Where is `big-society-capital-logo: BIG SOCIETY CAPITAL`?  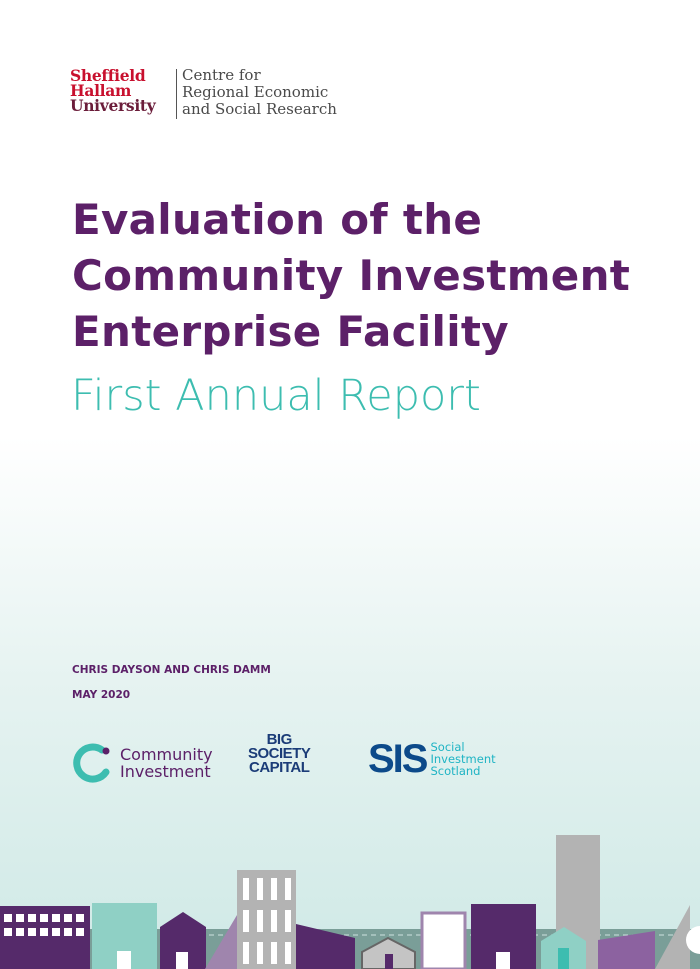 big-society-capital-logo: BIG SOCIETY CAPITAL is located at coordinates (279, 753).